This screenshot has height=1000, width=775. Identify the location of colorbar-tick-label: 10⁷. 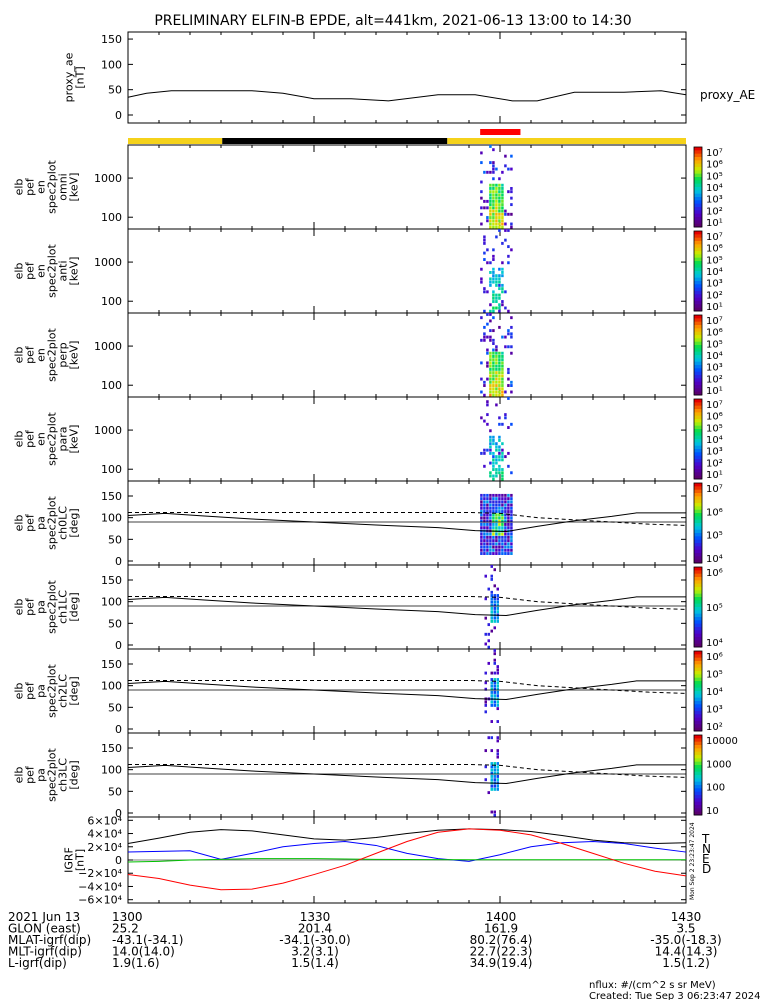
(714, 153).